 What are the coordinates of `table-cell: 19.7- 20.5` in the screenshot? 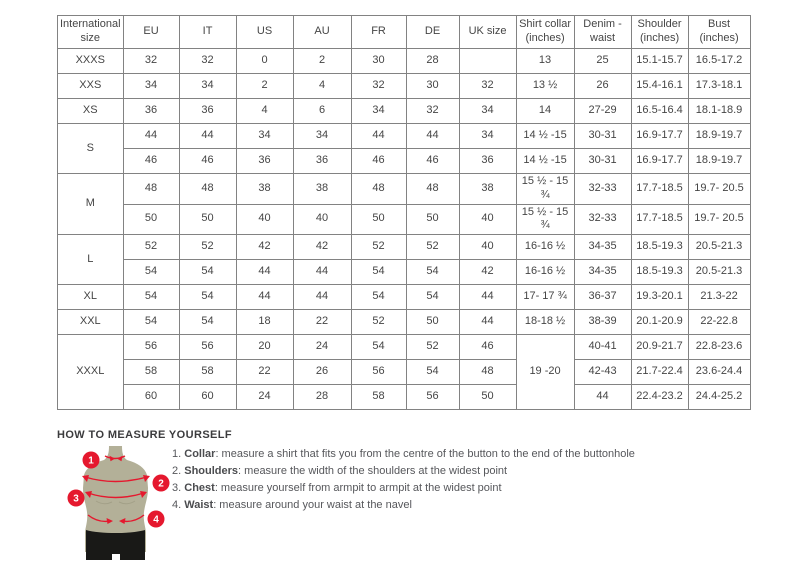 It's located at (719, 219).